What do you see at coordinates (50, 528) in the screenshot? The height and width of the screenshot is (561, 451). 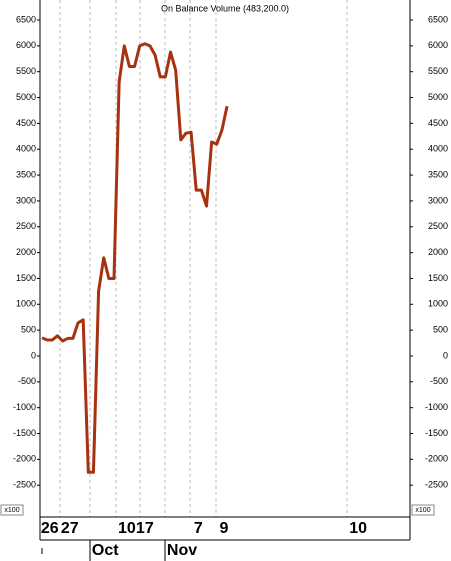 I see `x-tick-label: 26` at bounding box center [50, 528].